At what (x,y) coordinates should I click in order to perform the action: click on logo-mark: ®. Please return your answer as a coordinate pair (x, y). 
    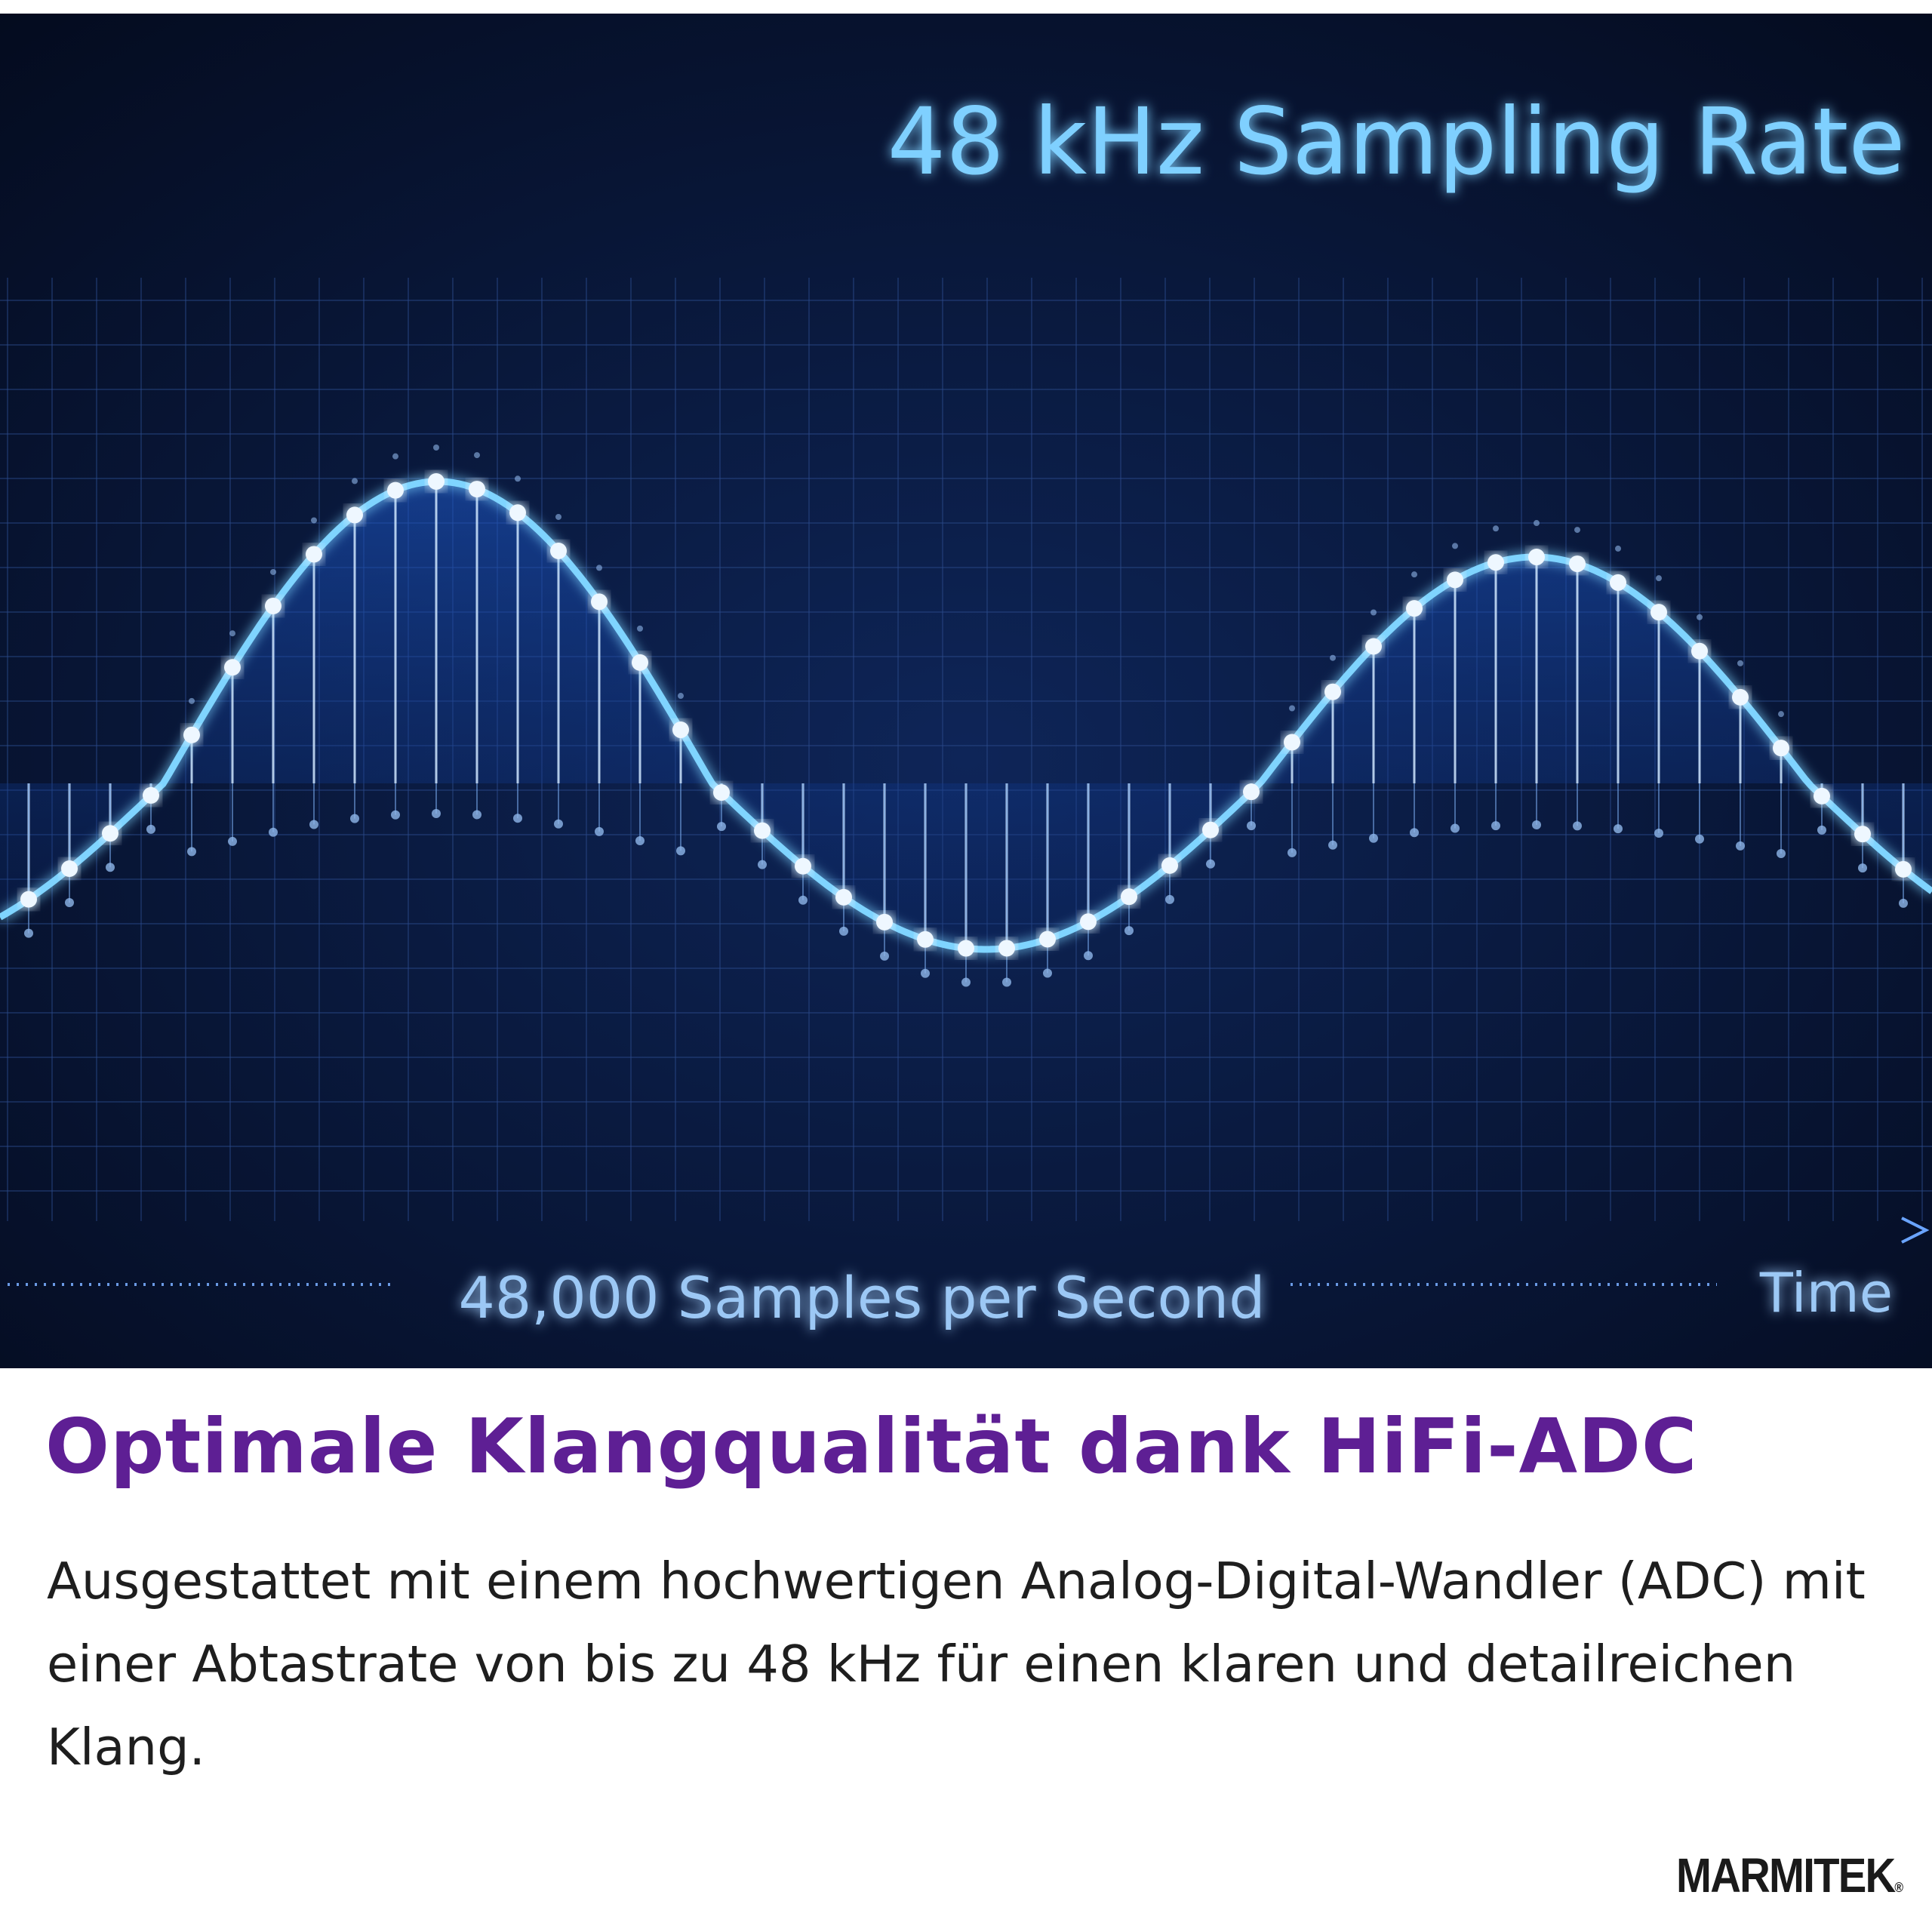
    Looking at the image, I should click on (1898, 1887).